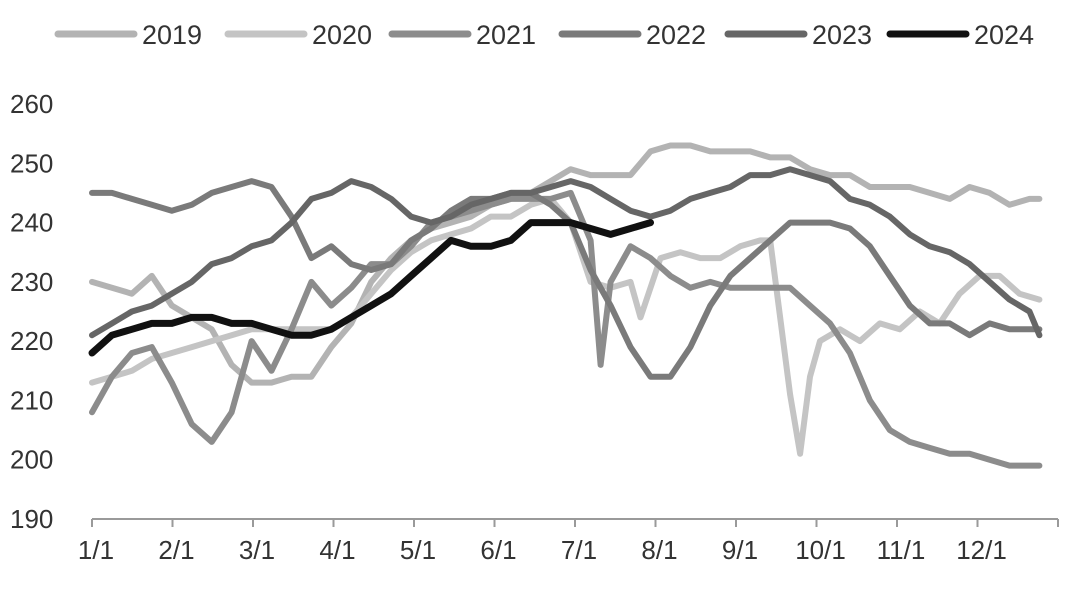  I want to click on y-tick-label: 260, so click(31, 104).